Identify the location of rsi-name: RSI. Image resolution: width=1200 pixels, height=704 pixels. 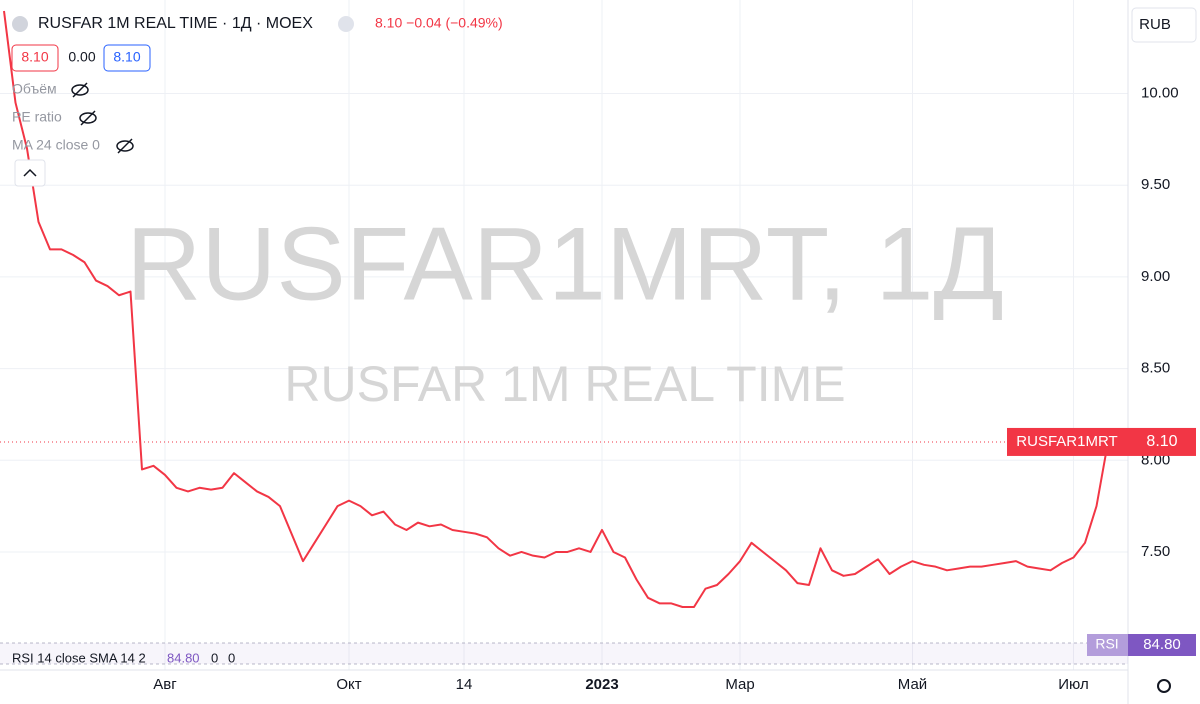
(1106, 644).